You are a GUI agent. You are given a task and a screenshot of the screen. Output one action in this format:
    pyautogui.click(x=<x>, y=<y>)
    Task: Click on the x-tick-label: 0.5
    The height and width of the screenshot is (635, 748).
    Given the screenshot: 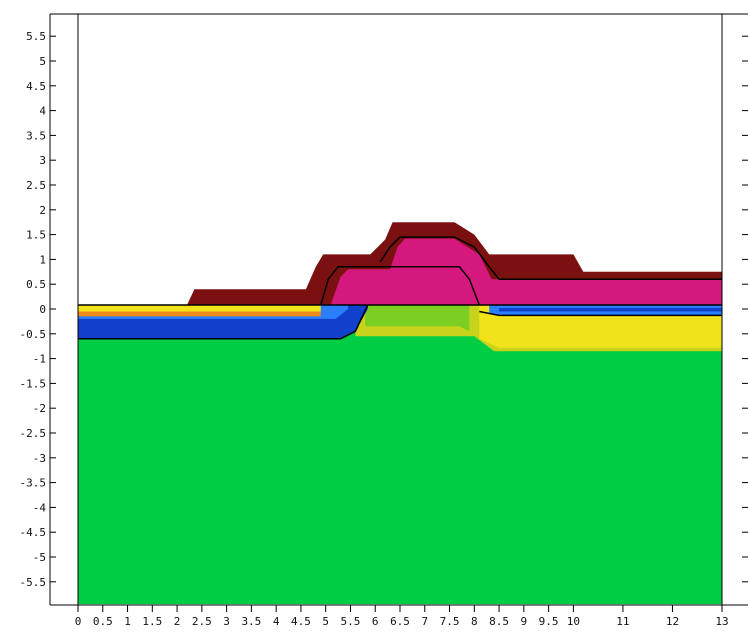 What is the action you would take?
    pyautogui.click(x=103, y=621)
    